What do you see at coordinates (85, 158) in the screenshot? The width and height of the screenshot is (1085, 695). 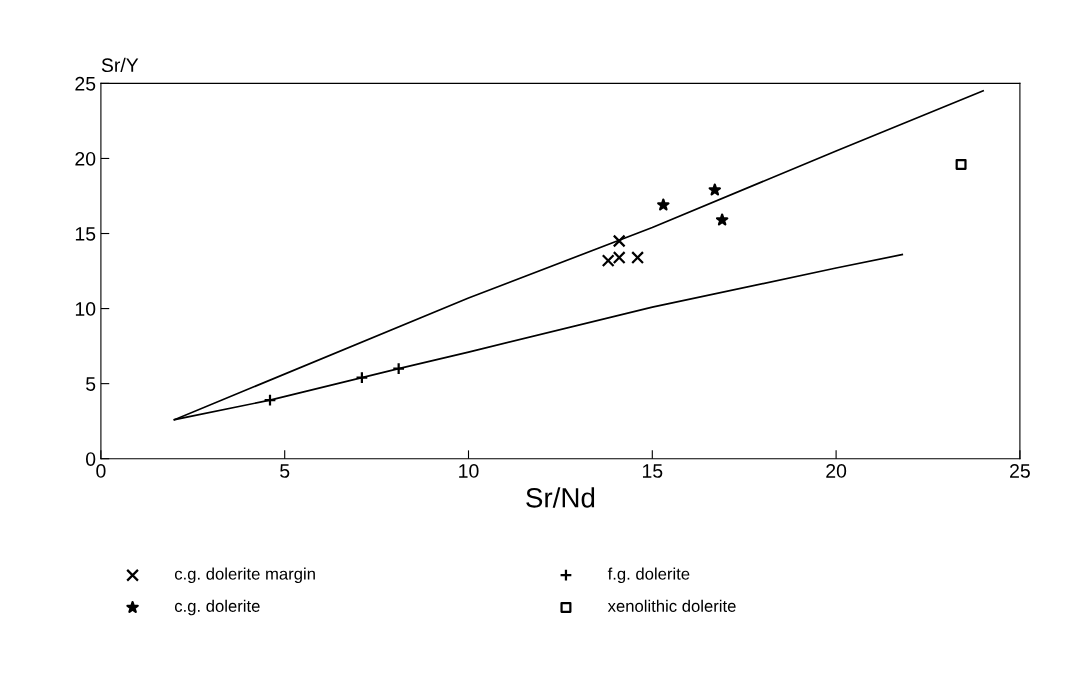 I see `y-tick-label: 20` at bounding box center [85, 158].